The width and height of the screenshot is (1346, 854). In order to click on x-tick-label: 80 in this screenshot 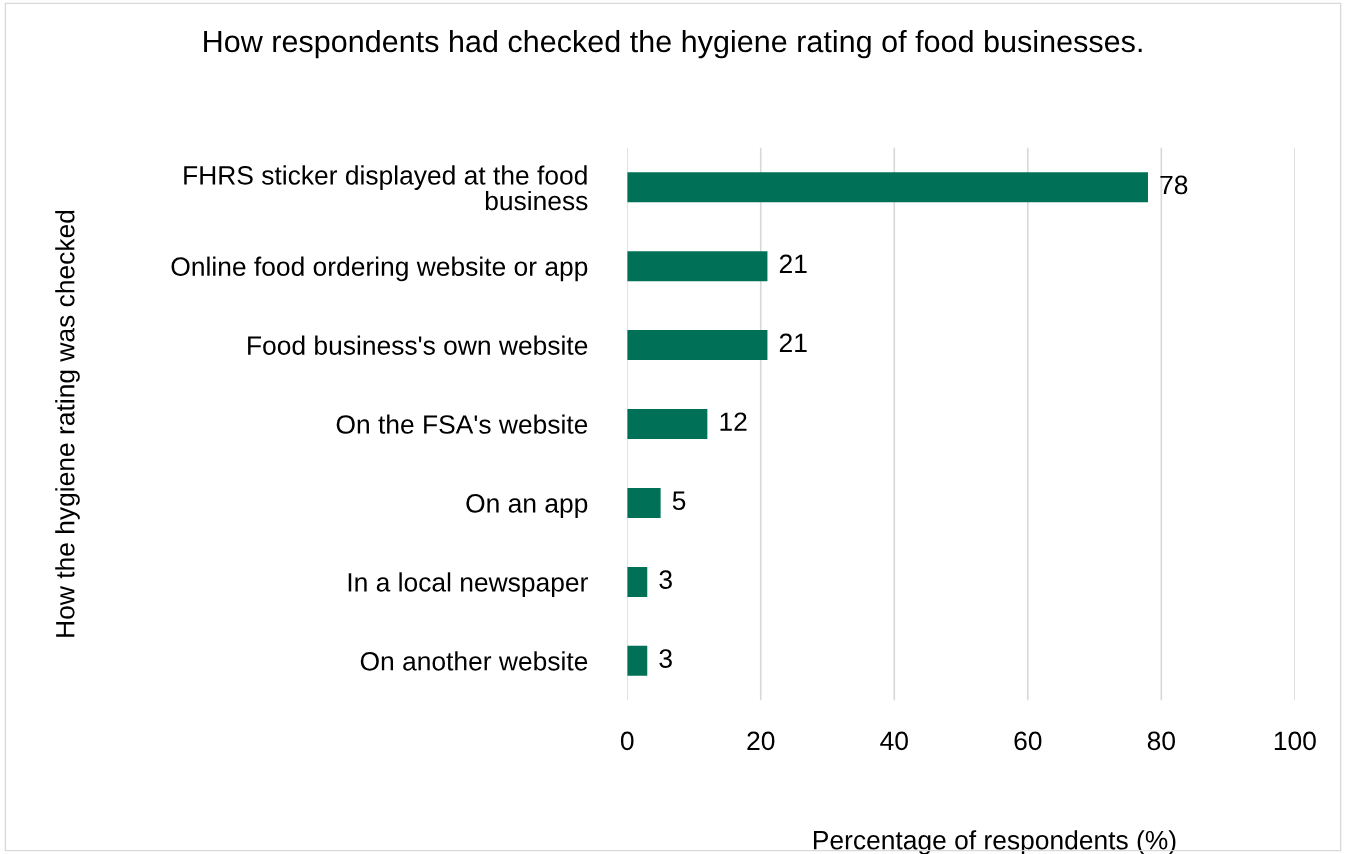, I will do `click(1161, 741)`.